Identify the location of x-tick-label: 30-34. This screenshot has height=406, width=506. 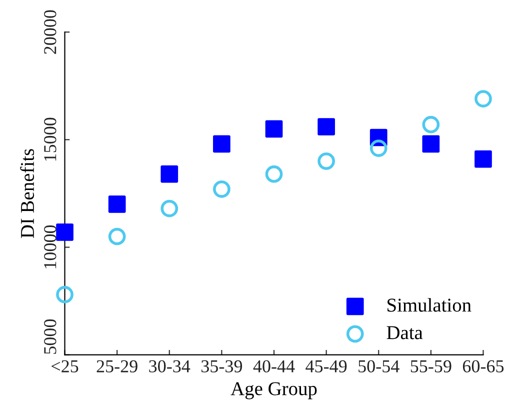
(169, 366).